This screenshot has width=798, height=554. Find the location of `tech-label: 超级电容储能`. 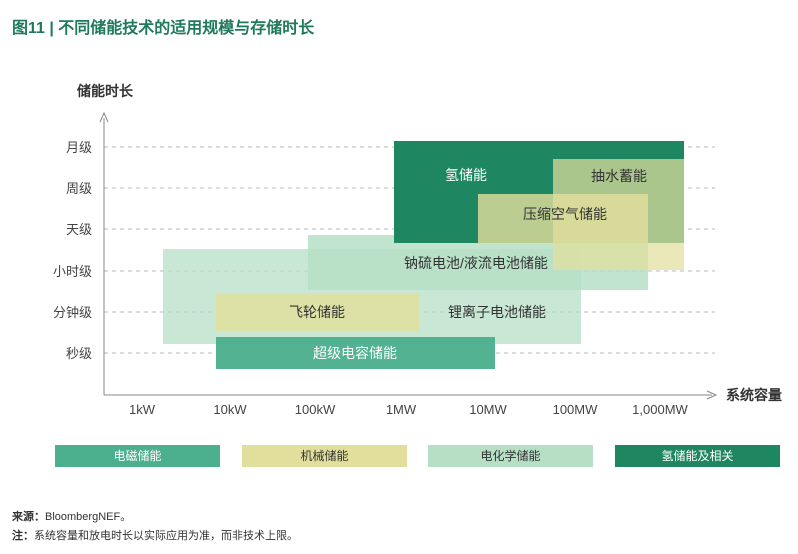

tech-label: 超级电容储能 is located at coordinates (355, 353).